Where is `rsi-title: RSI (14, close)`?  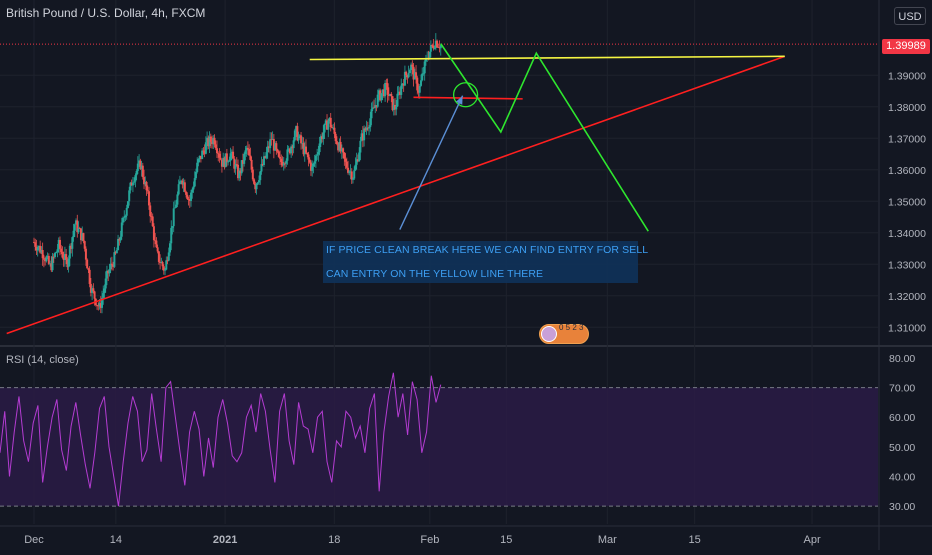 rsi-title: RSI (14, close) is located at coordinates (42, 360).